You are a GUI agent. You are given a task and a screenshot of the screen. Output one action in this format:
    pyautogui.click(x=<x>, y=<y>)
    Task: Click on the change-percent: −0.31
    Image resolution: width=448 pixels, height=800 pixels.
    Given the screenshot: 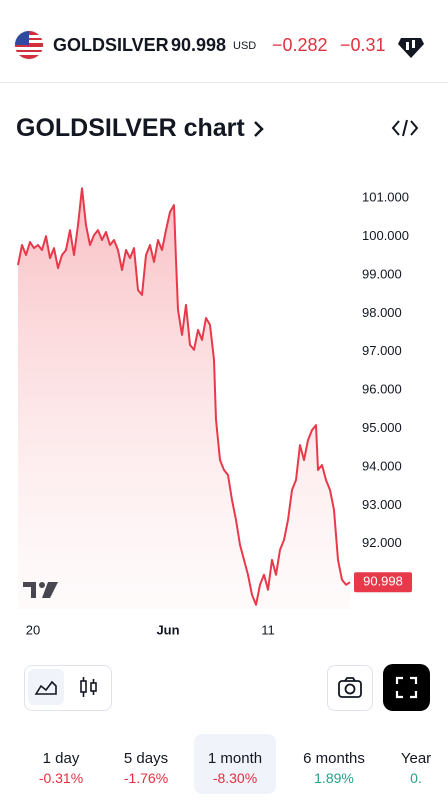 What is the action you would take?
    pyautogui.click(x=363, y=45)
    